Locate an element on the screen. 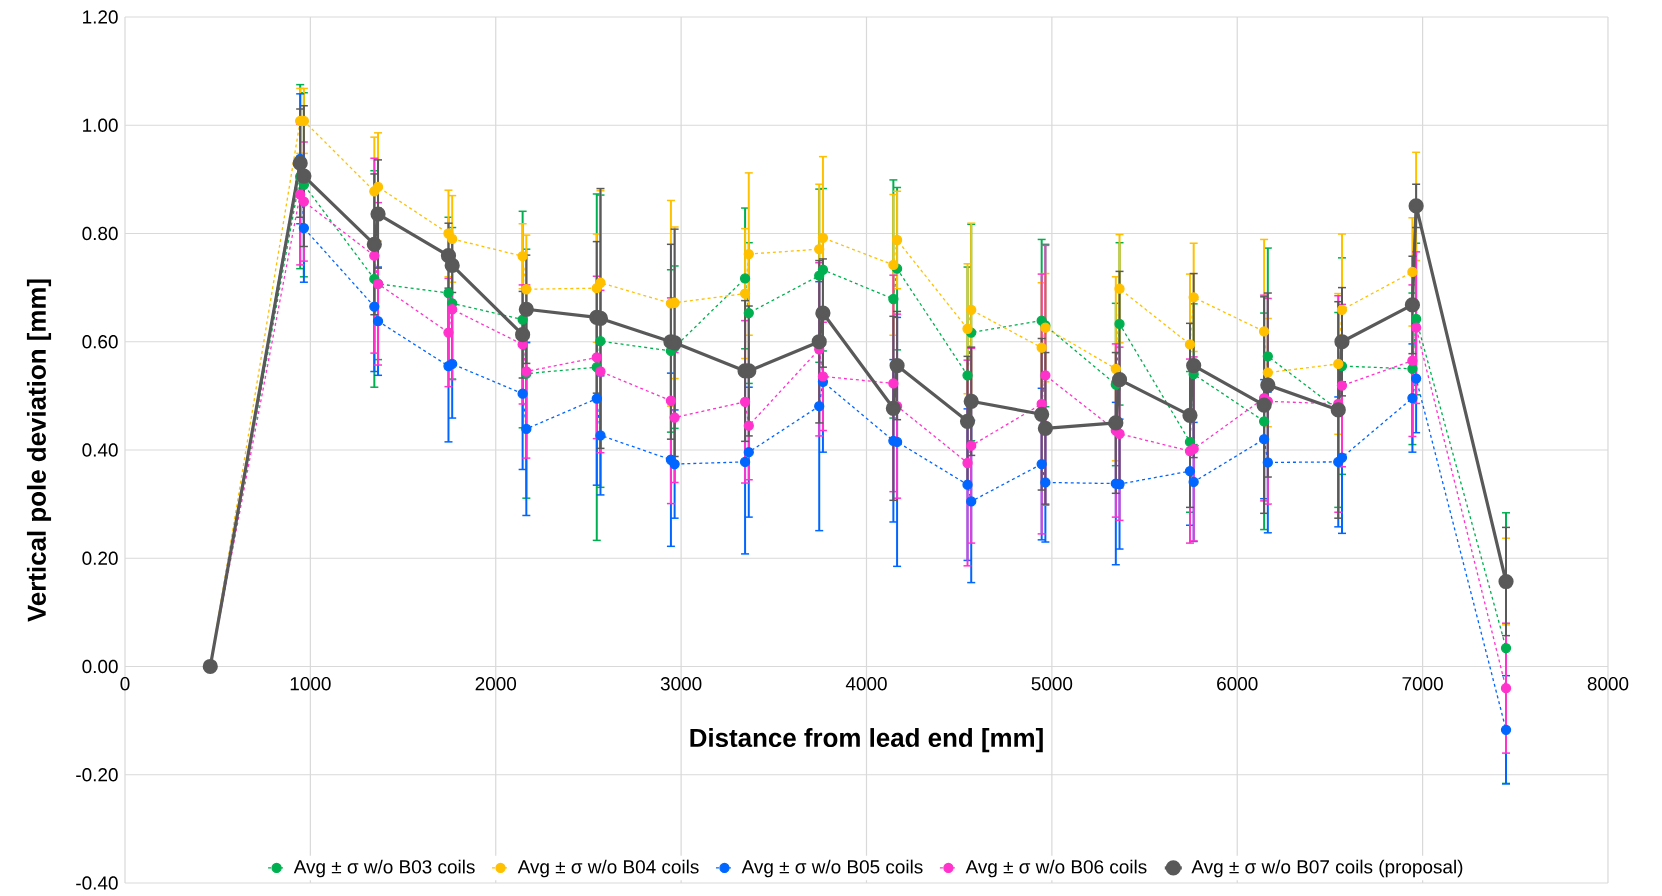 Image resolution: width=1662 pixels, height=896 pixels. x-tick-label: 4000 is located at coordinates (866, 684).